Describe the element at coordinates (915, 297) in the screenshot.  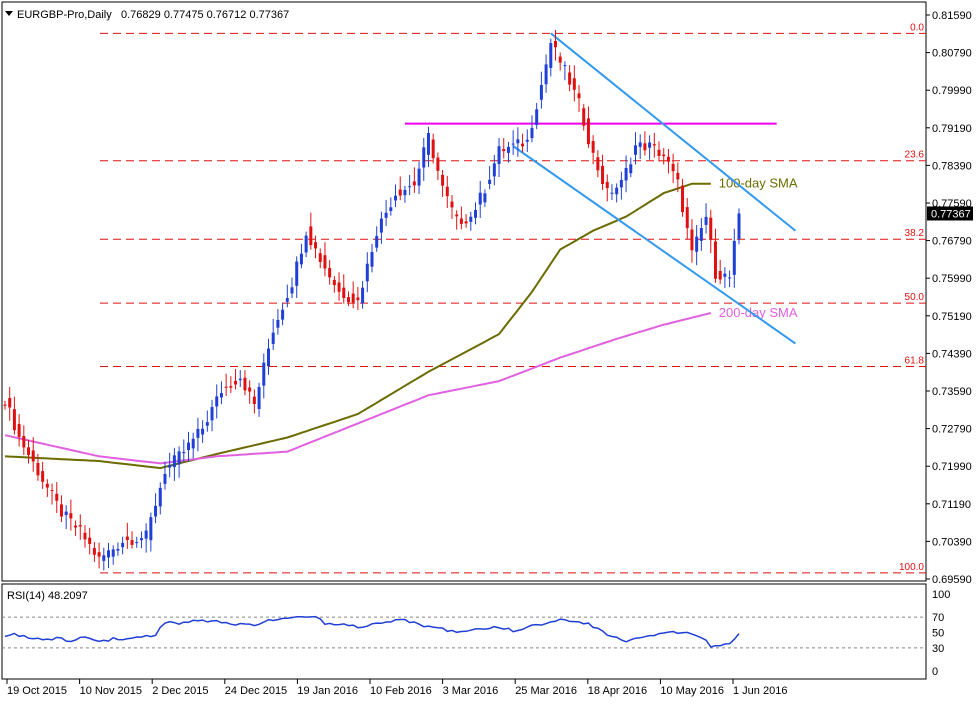
I see `fib-level-label: 50.0` at that location.